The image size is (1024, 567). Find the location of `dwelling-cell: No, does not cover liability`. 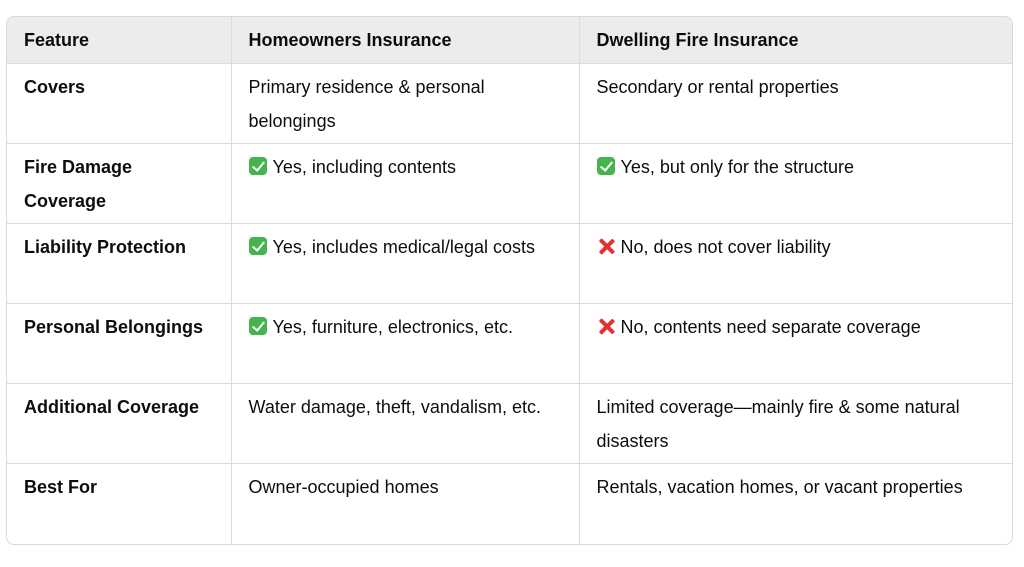

dwelling-cell: No, does not cover liability is located at coordinates (795, 263).